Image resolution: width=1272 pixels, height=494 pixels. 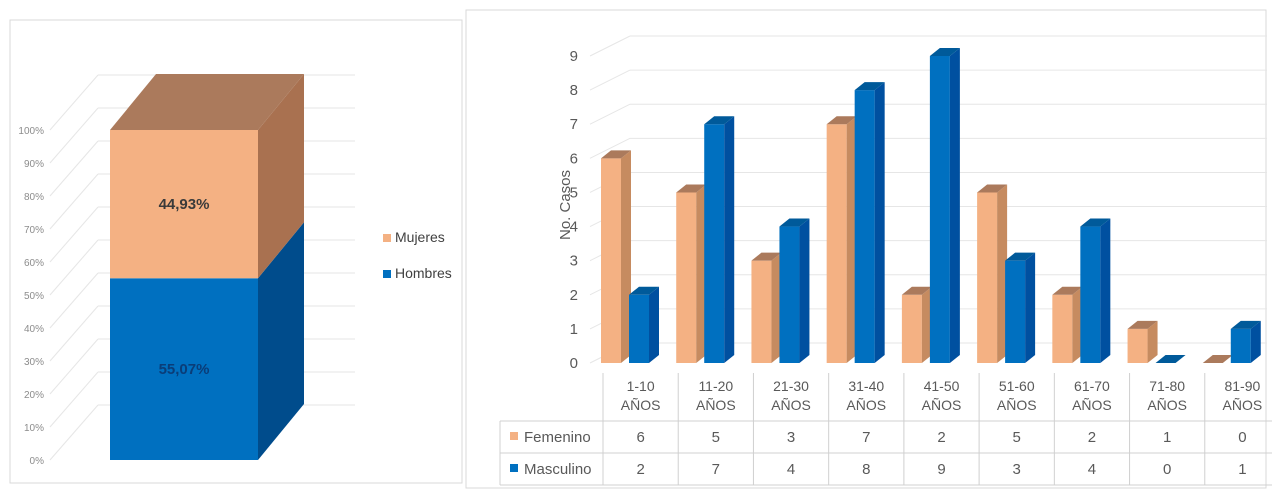 I want to click on y-axis-title: No. Casos, so click(x=565, y=205).